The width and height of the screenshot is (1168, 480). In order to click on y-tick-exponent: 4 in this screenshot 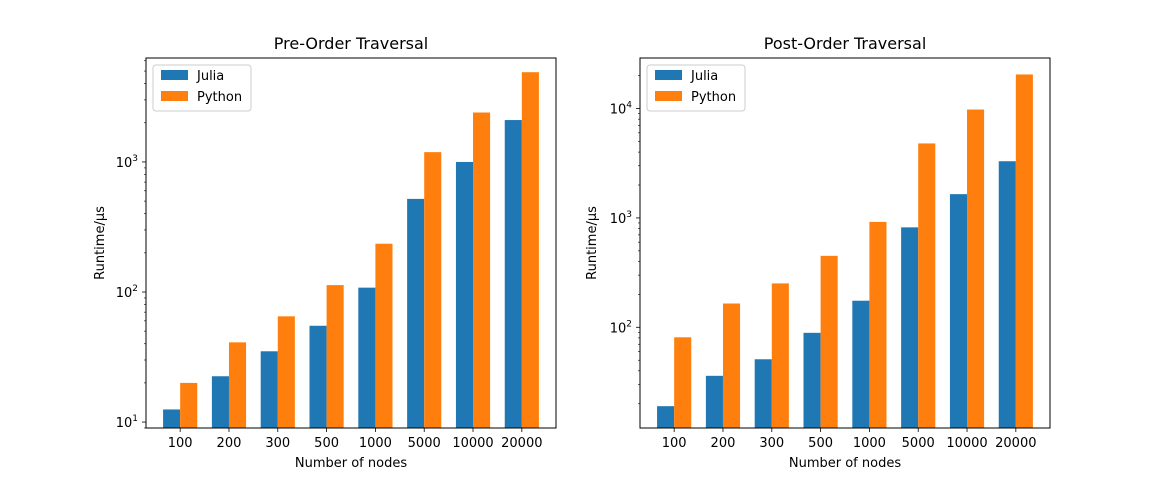, I will do `click(629, 106)`.